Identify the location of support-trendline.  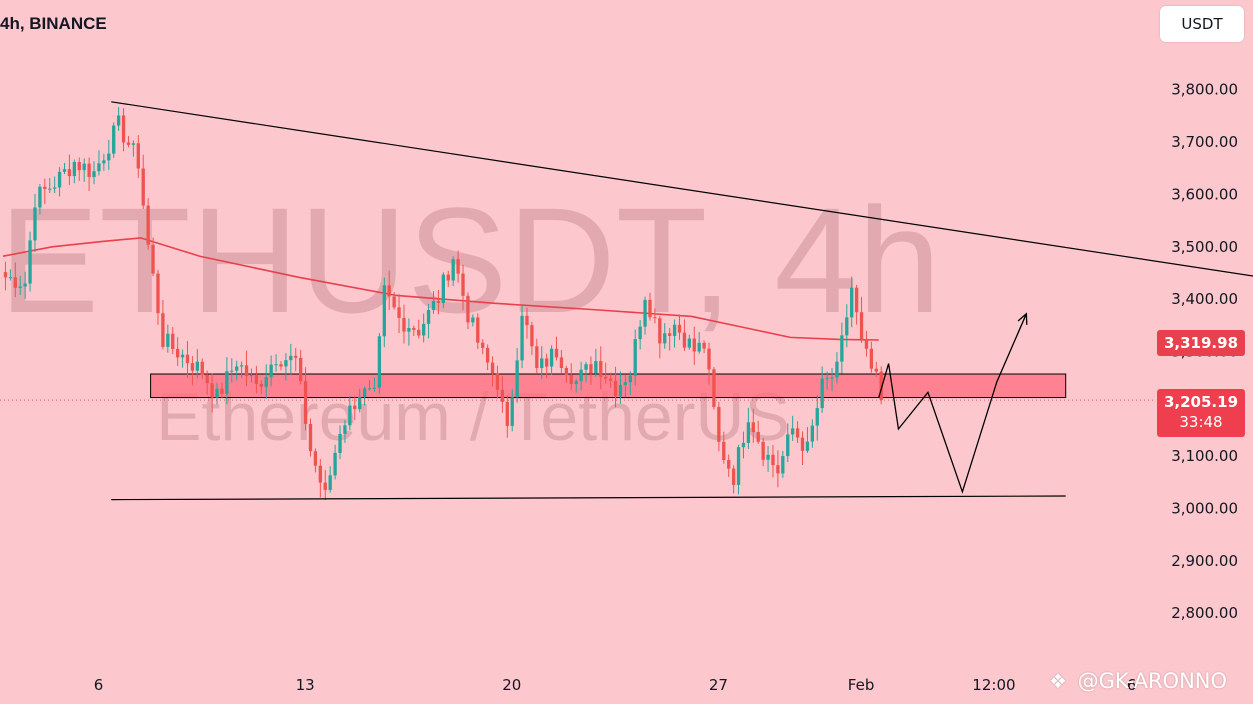
(588, 498).